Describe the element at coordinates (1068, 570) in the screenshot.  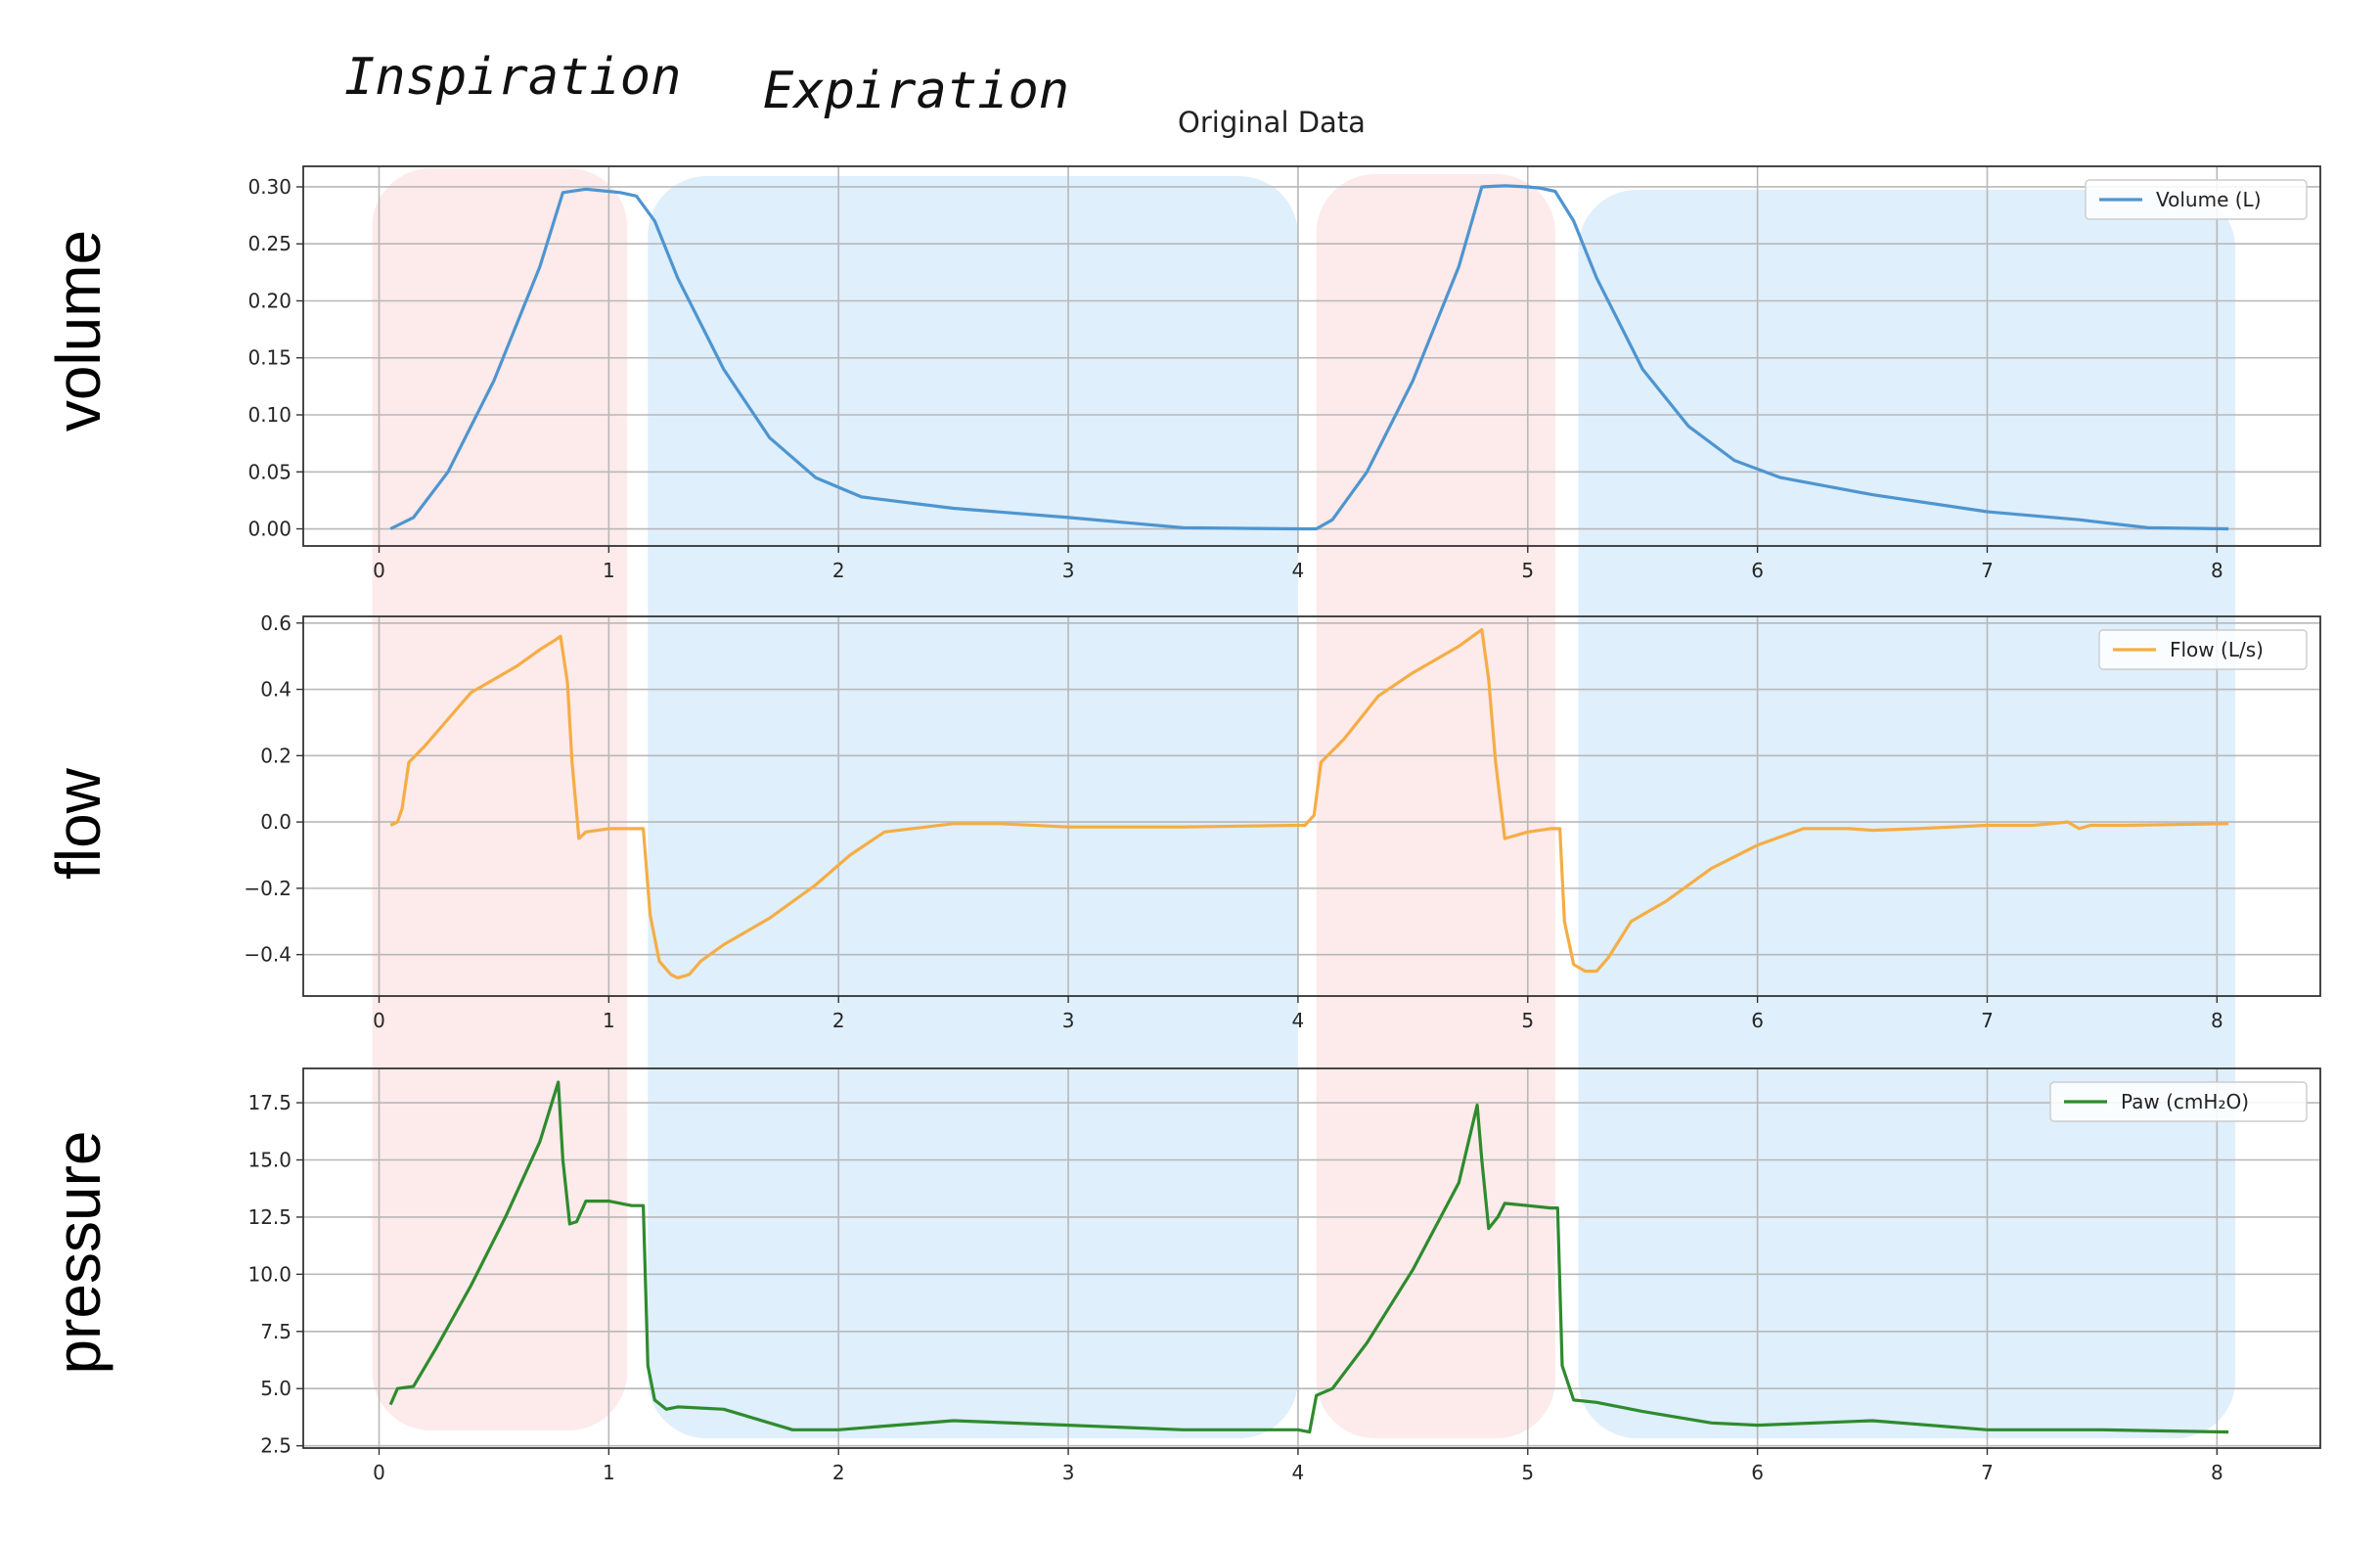
I see `volume-xtick-label: 3` at that location.